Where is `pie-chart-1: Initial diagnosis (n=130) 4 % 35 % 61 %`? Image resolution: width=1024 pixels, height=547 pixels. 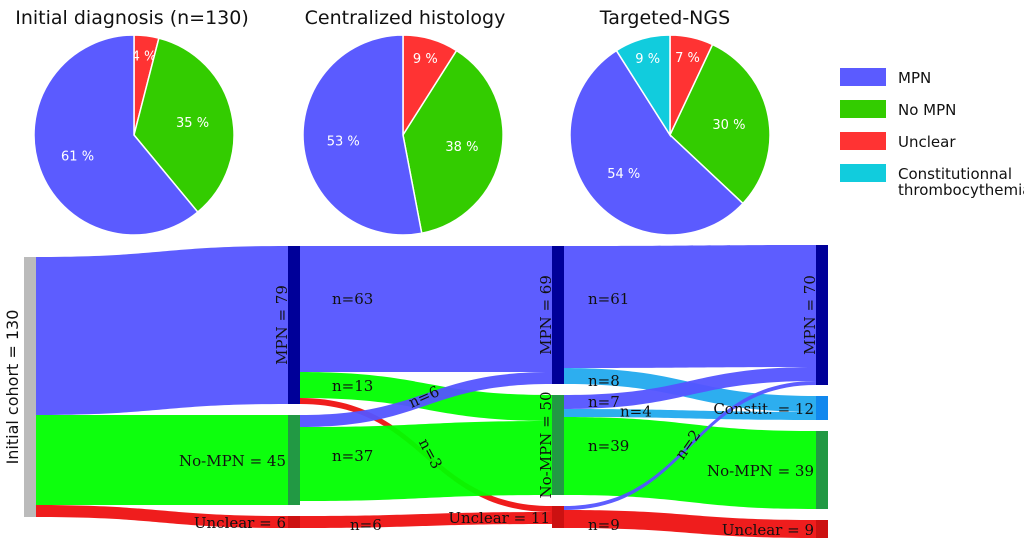
pie-chart-1: Initial diagnosis (n=130) 4 % 35 % 61 % is located at coordinates (132, 121).